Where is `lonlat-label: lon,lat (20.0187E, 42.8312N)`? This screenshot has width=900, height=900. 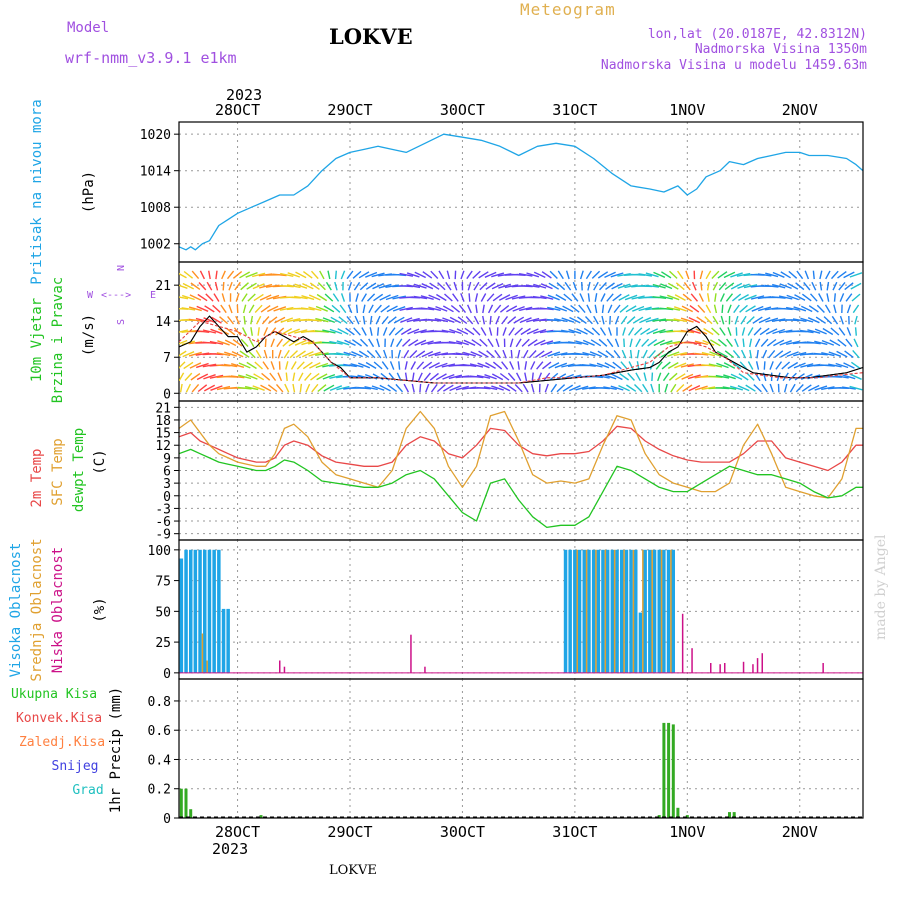 lonlat-label: lon,lat (20.0187E, 42.8312N) is located at coordinates (757, 34).